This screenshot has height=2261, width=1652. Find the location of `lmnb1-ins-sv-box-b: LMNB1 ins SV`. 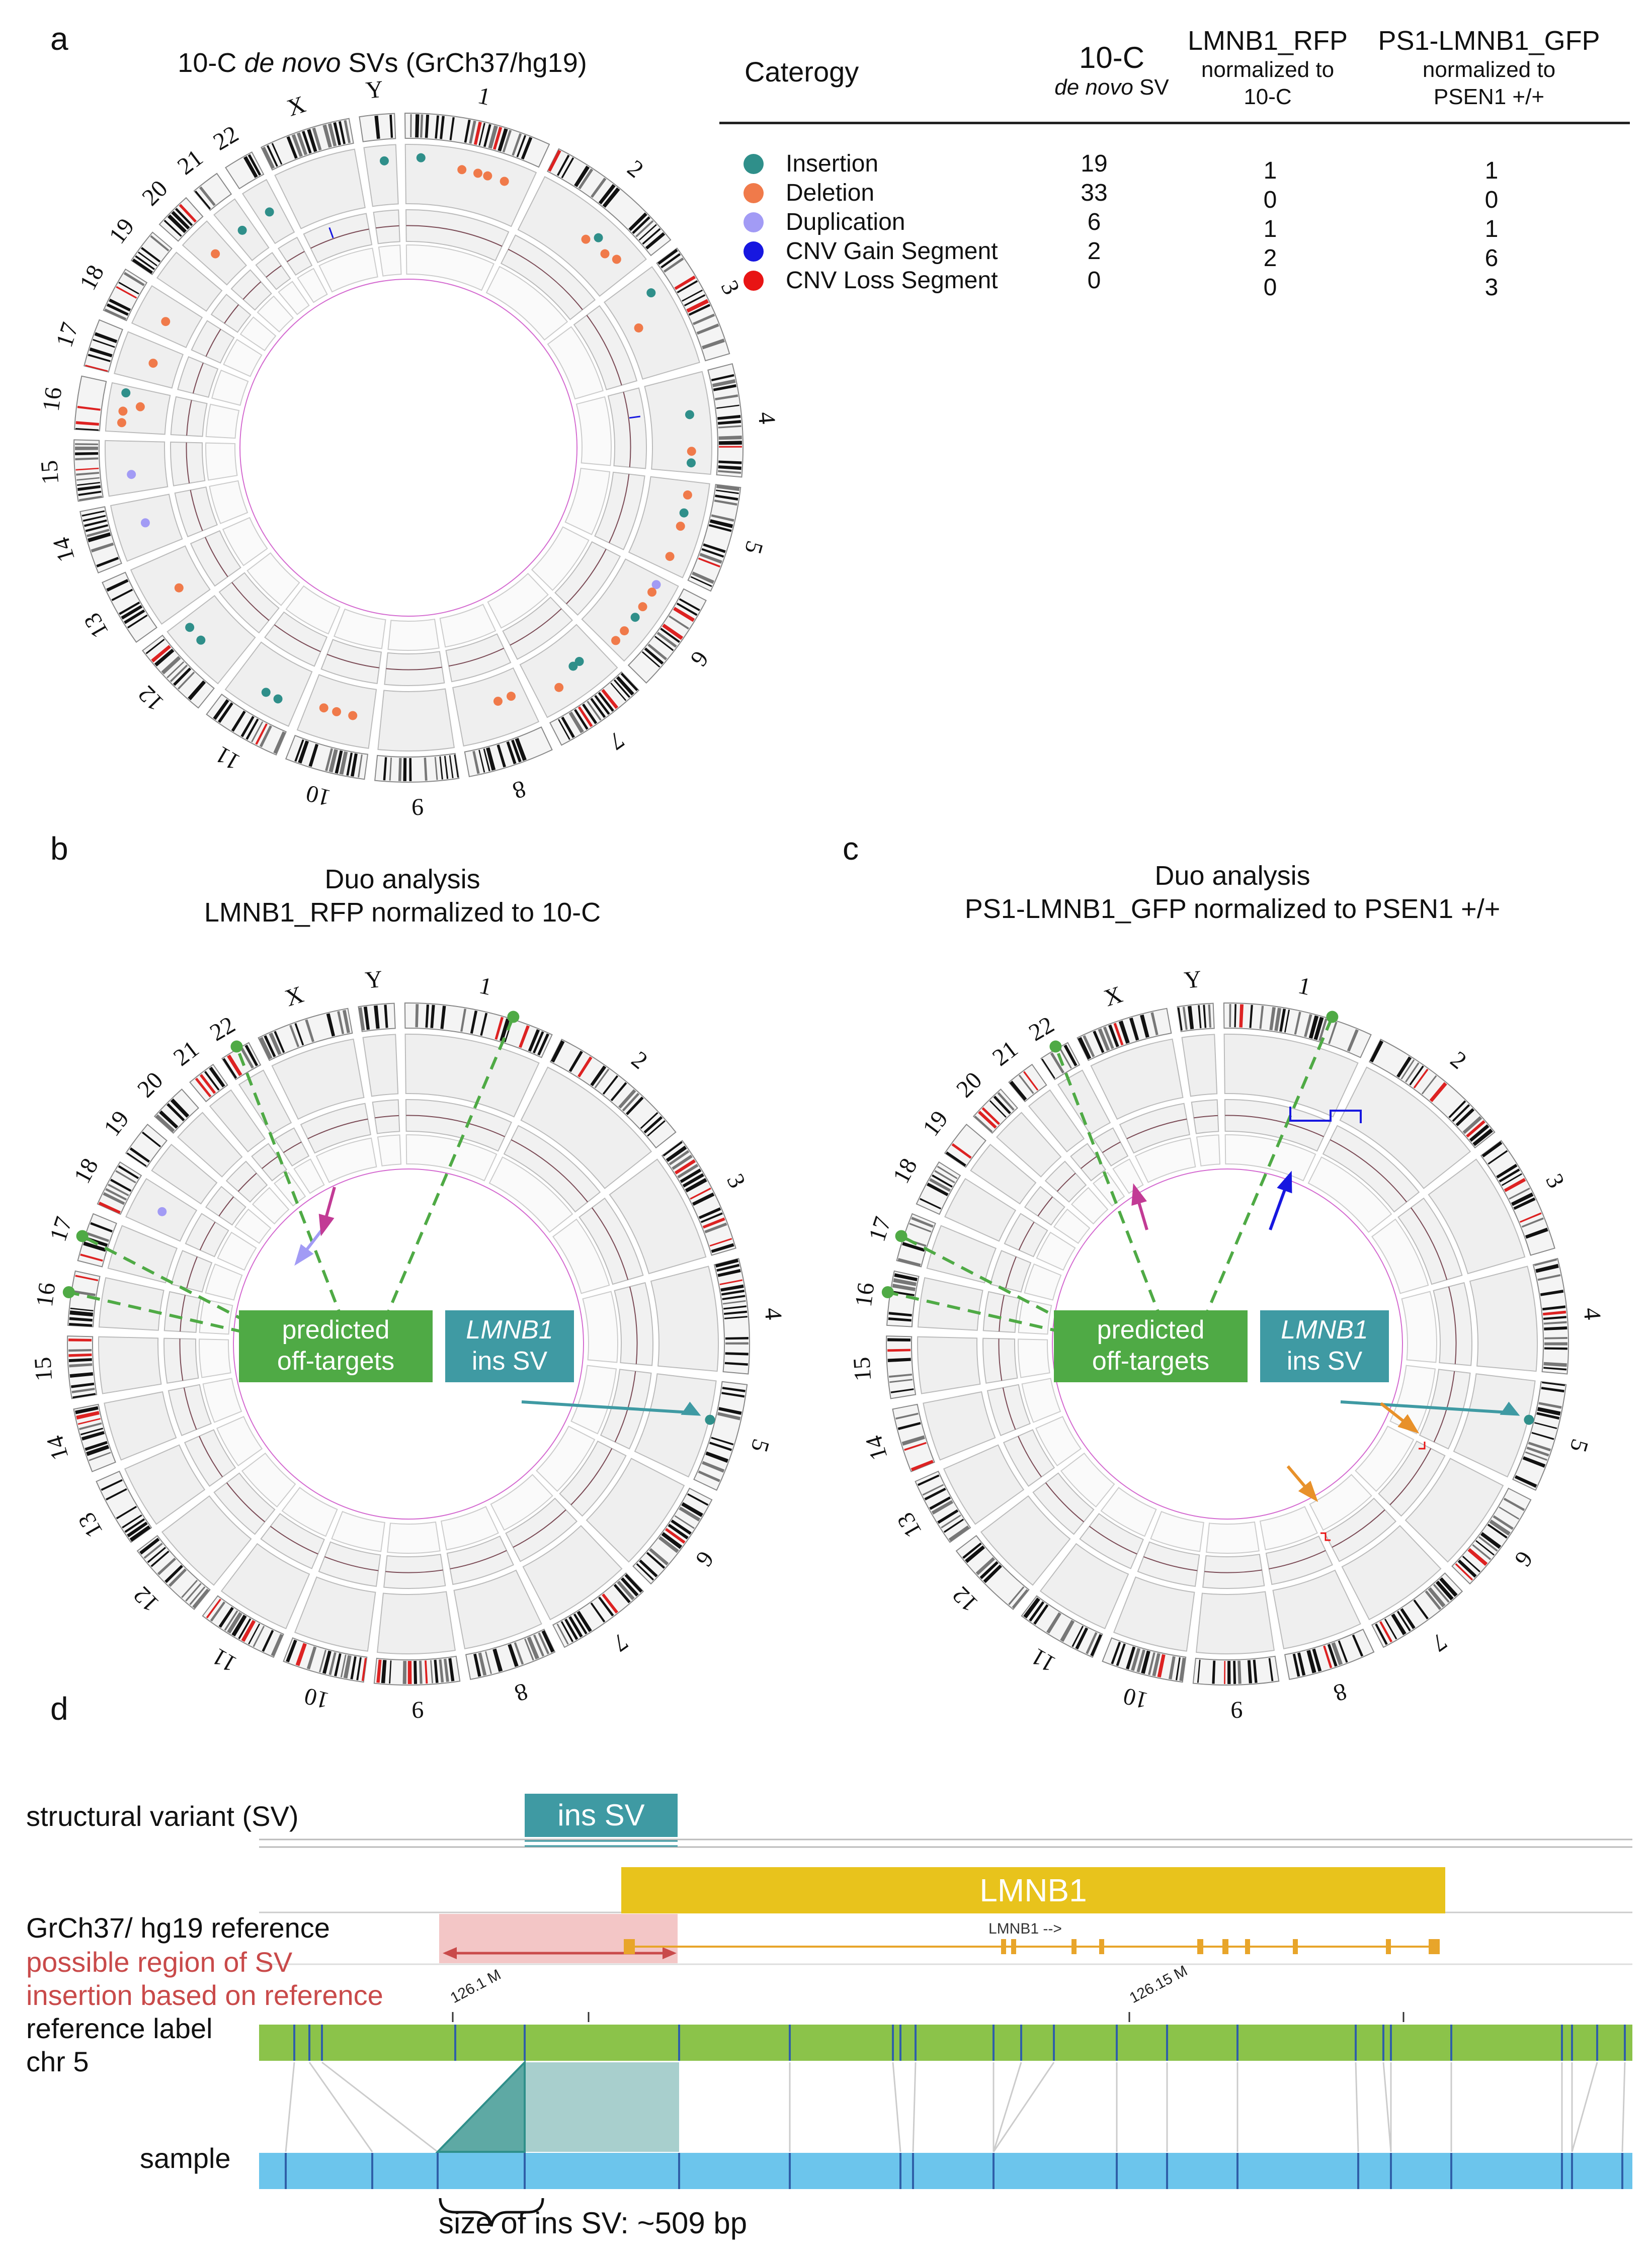

lmnb1-ins-sv-box-b: LMNB1 ins SV is located at coordinates (509, 1346).